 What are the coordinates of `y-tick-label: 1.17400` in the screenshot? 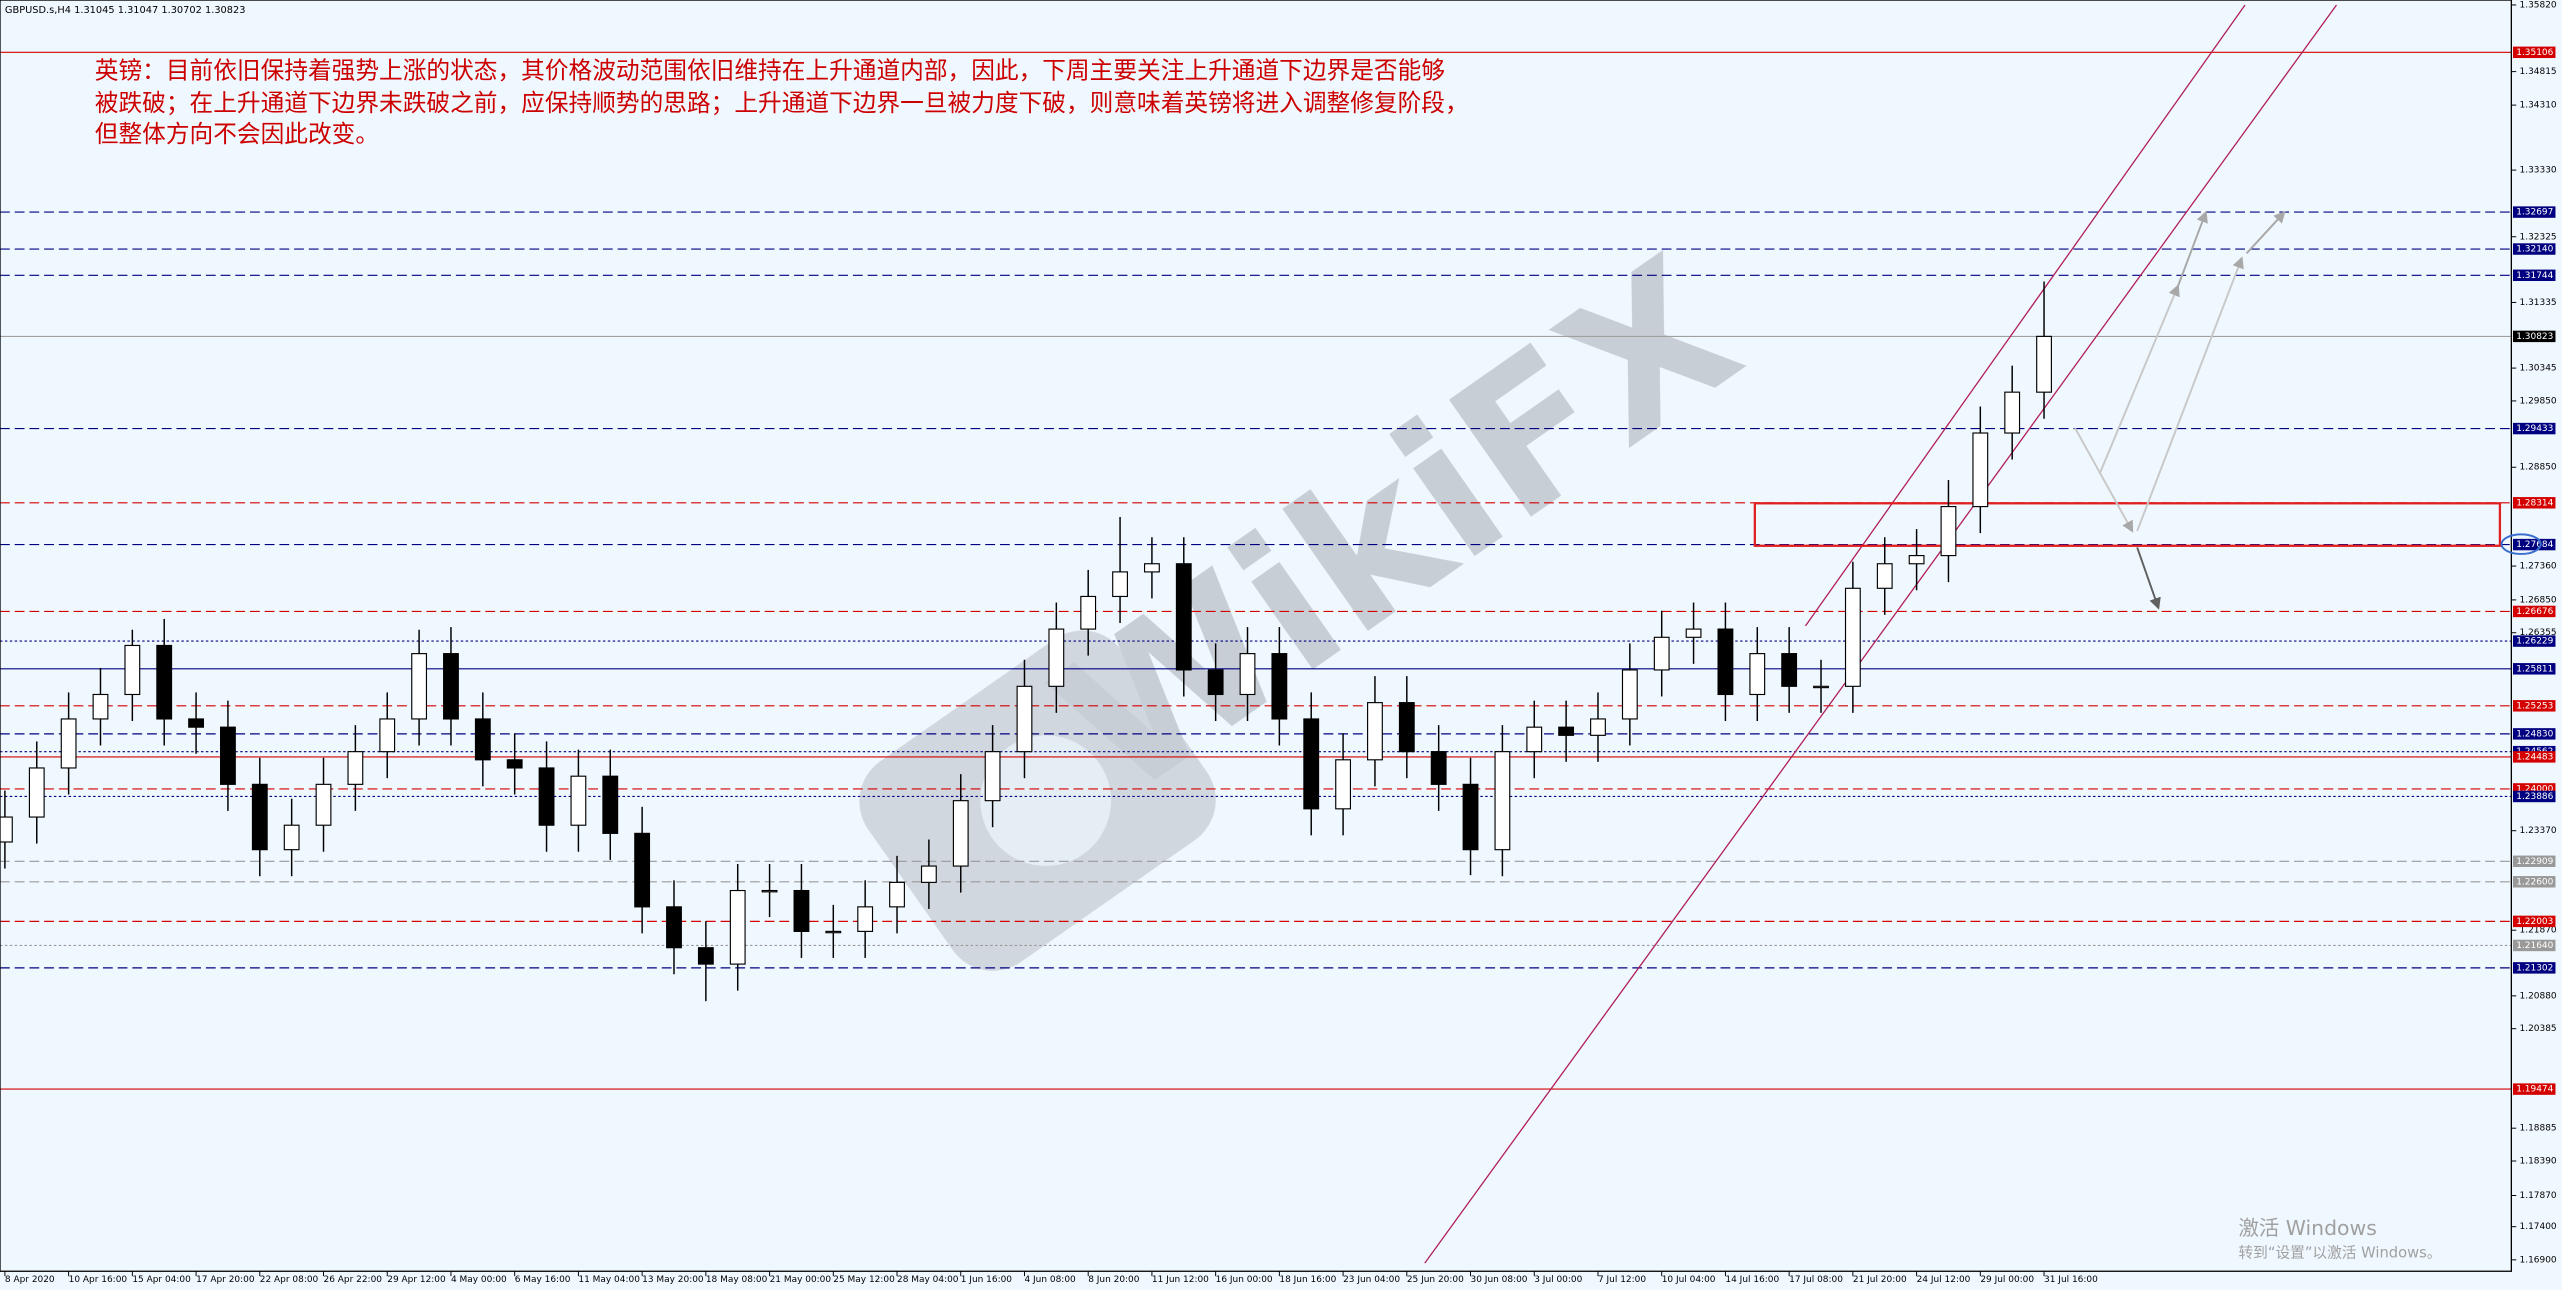 It's located at (2538, 1227).